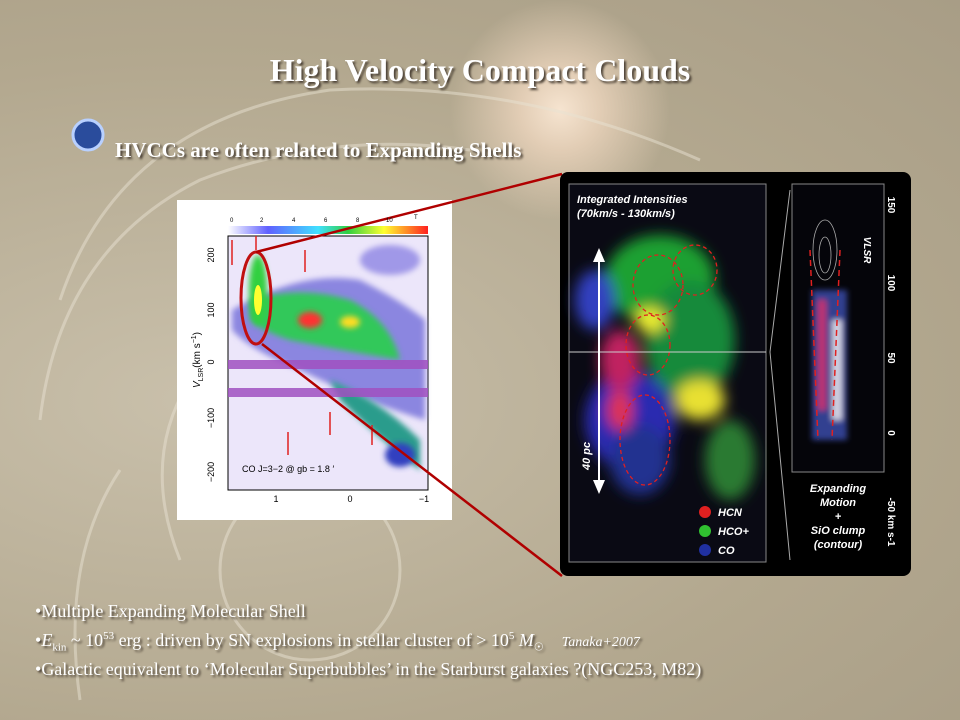 The image size is (960, 720). I want to click on note: Expanding, so click(838, 489).